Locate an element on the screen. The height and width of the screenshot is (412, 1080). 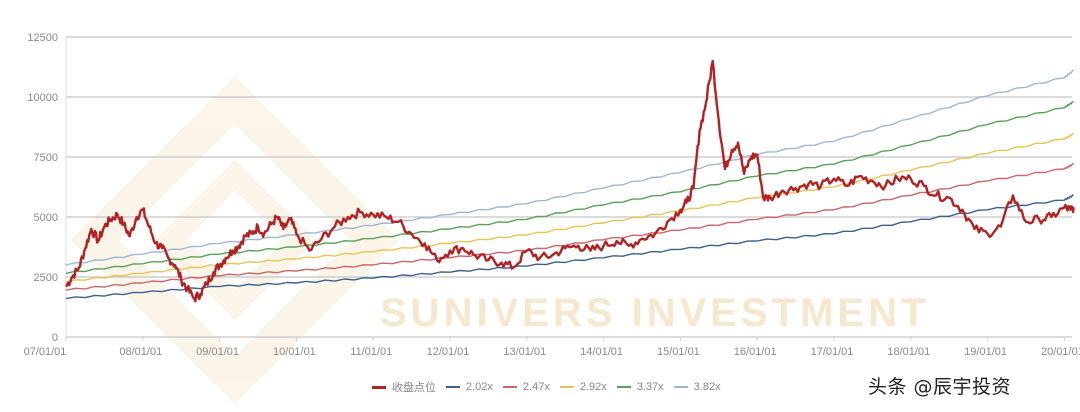
x-tick-label: 17/01/01 is located at coordinates (832, 352).